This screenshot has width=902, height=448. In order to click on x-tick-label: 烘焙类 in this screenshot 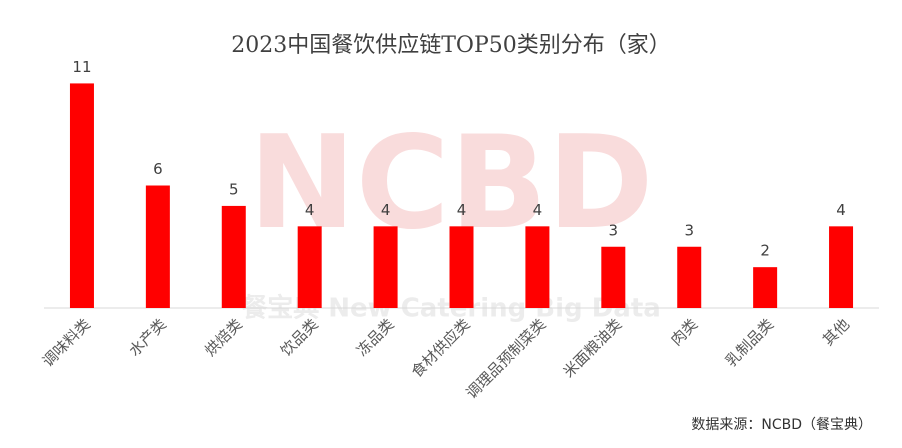, I will do `click(223, 337)`.